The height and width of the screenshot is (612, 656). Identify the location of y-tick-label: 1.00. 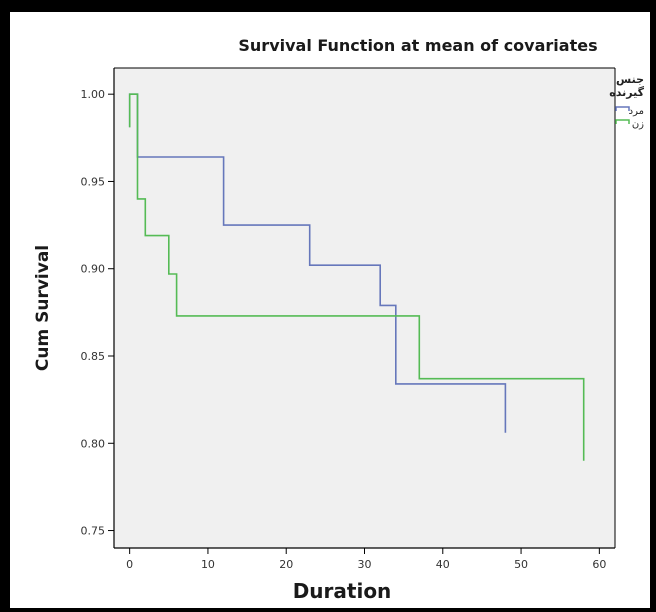
(93, 94).